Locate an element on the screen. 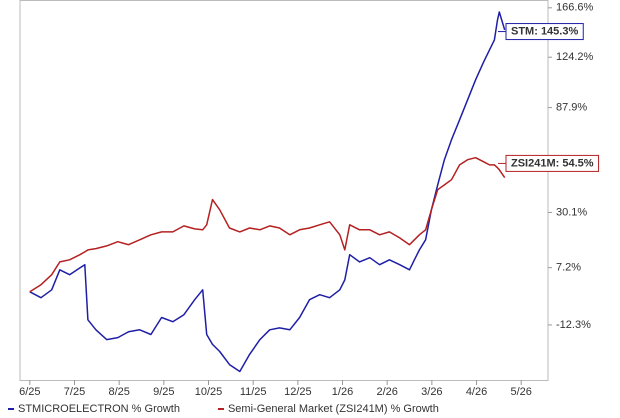  y-tick-label: 7.2% is located at coordinates (568, 268).